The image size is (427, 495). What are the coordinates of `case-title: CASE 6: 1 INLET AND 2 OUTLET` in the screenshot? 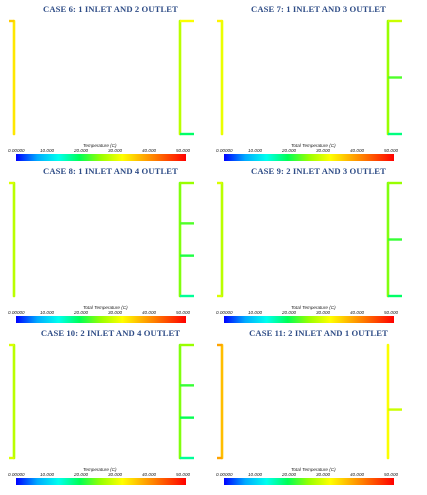 It's located at (110, 9).